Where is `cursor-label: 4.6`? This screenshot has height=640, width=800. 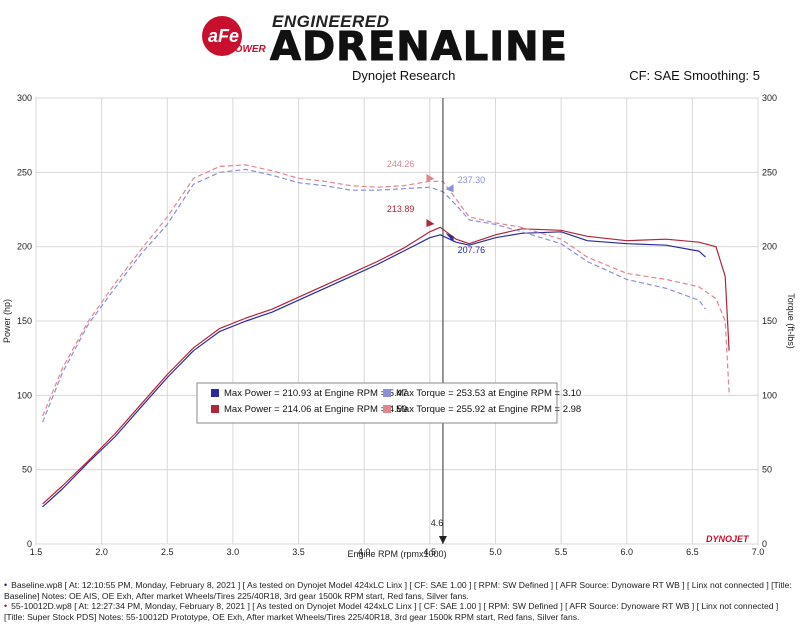 cursor-label: 4.6 is located at coordinates (437, 523).